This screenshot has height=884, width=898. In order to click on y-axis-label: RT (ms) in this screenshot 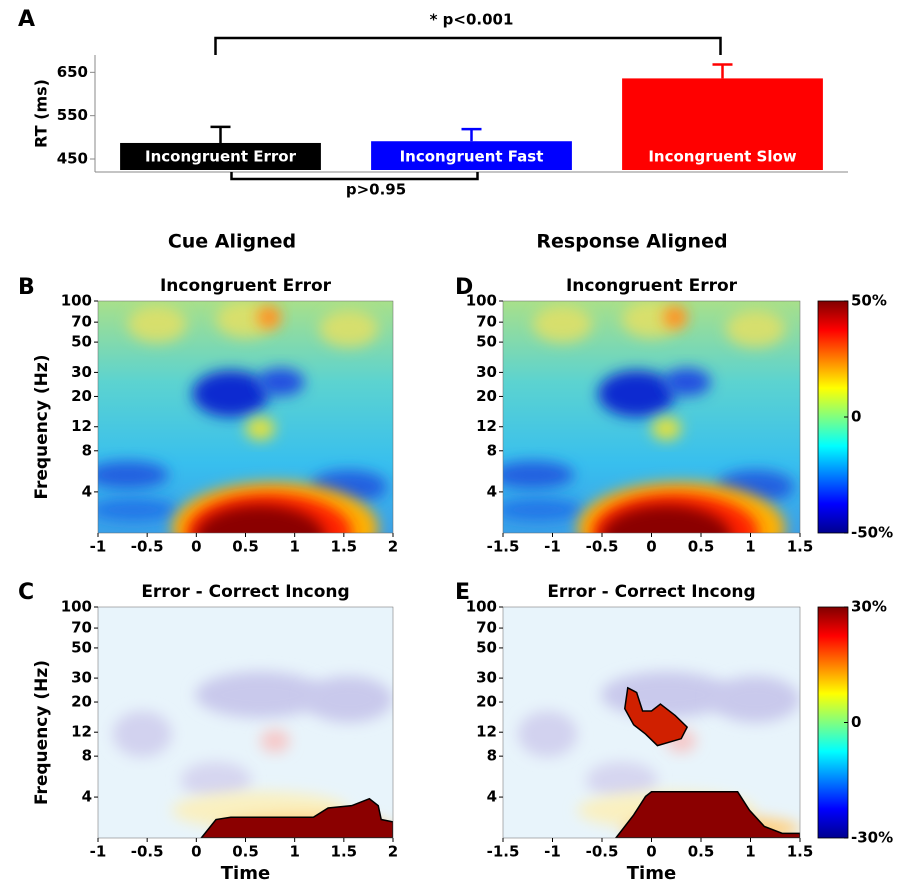, I will do `click(41, 113)`.